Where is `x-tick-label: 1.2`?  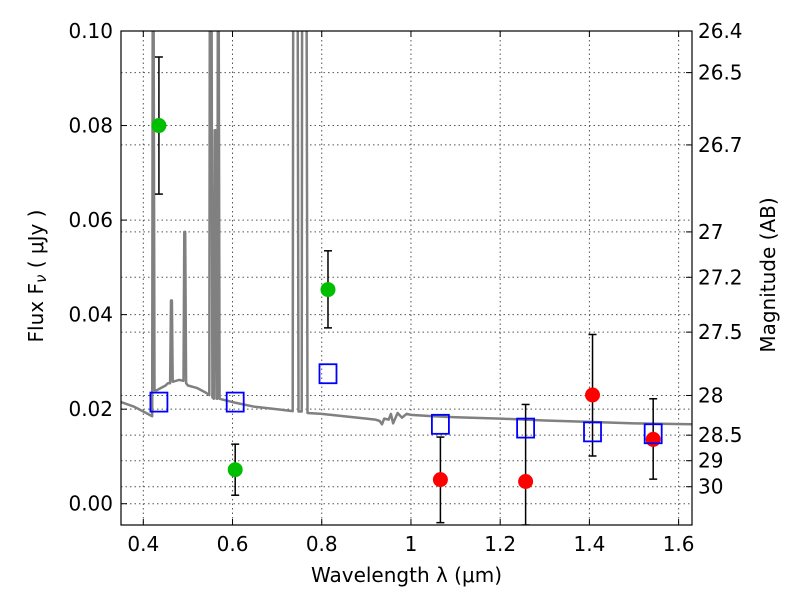 x-tick-label: 1.2 is located at coordinates (500, 544).